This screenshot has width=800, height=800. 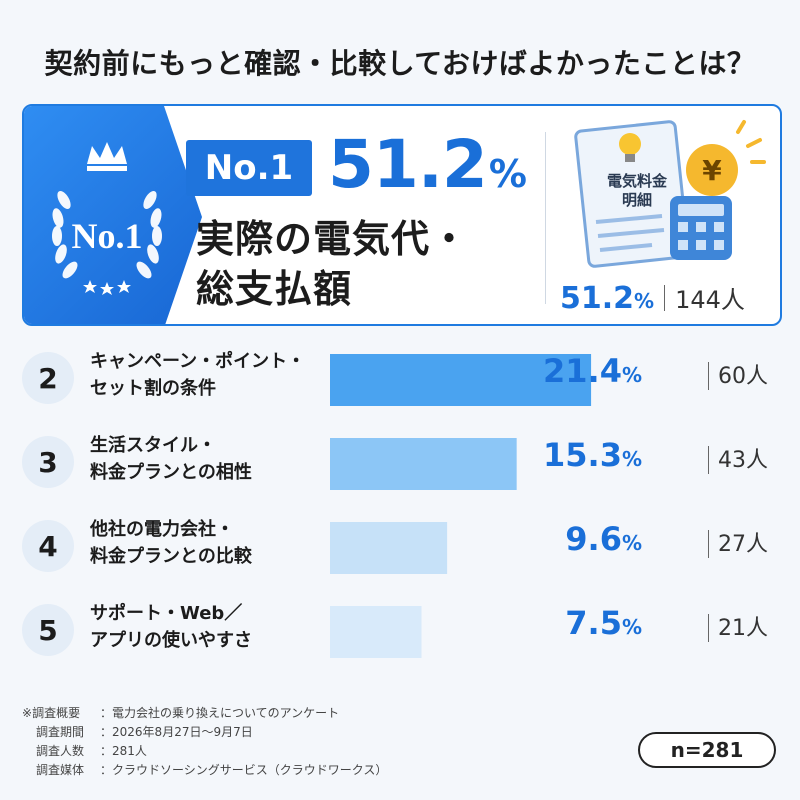 I want to click on rank-number: 5, so click(x=48, y=630).